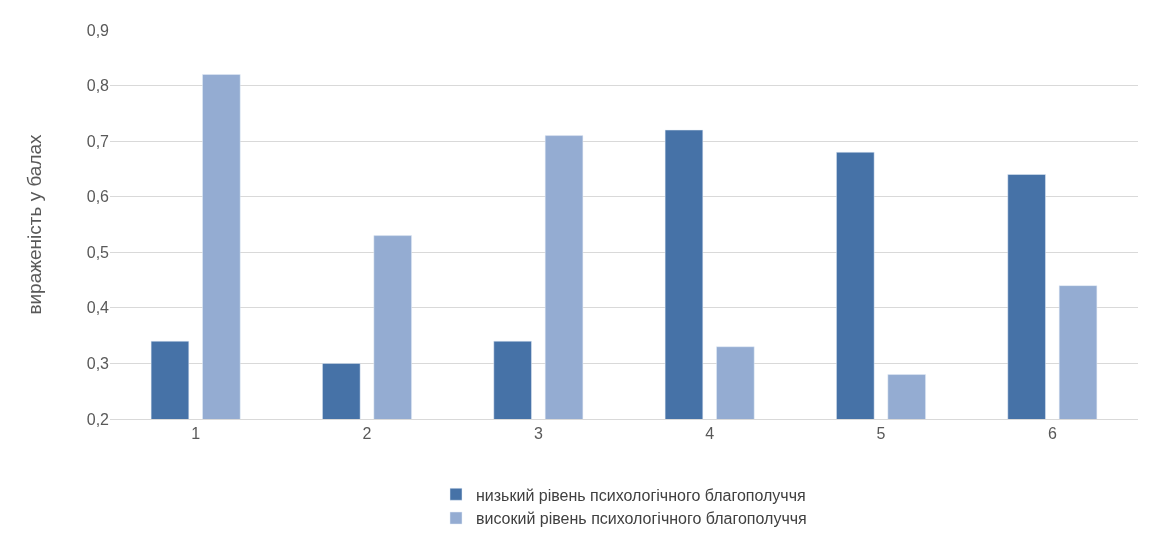  Describe the element at coordinates (98, 86) in the screenshot. I see `y-tick-label: 0,8` at that location.